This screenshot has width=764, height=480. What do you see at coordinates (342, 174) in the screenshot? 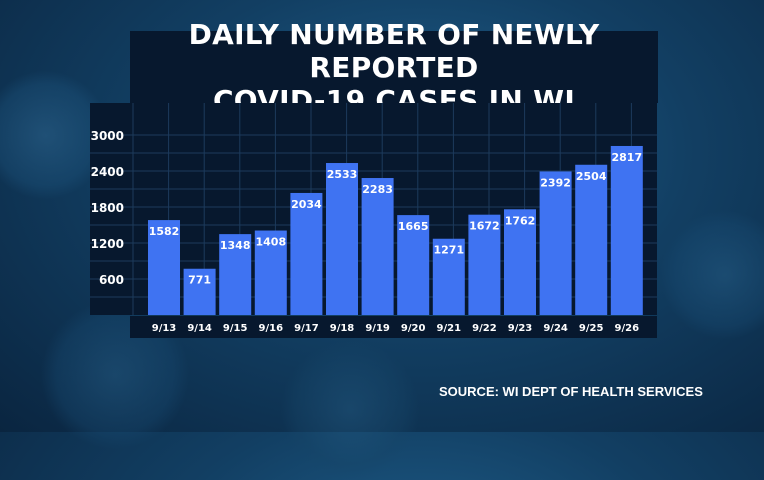
I see `data-label: 2533` at bounding box center [342, 174].